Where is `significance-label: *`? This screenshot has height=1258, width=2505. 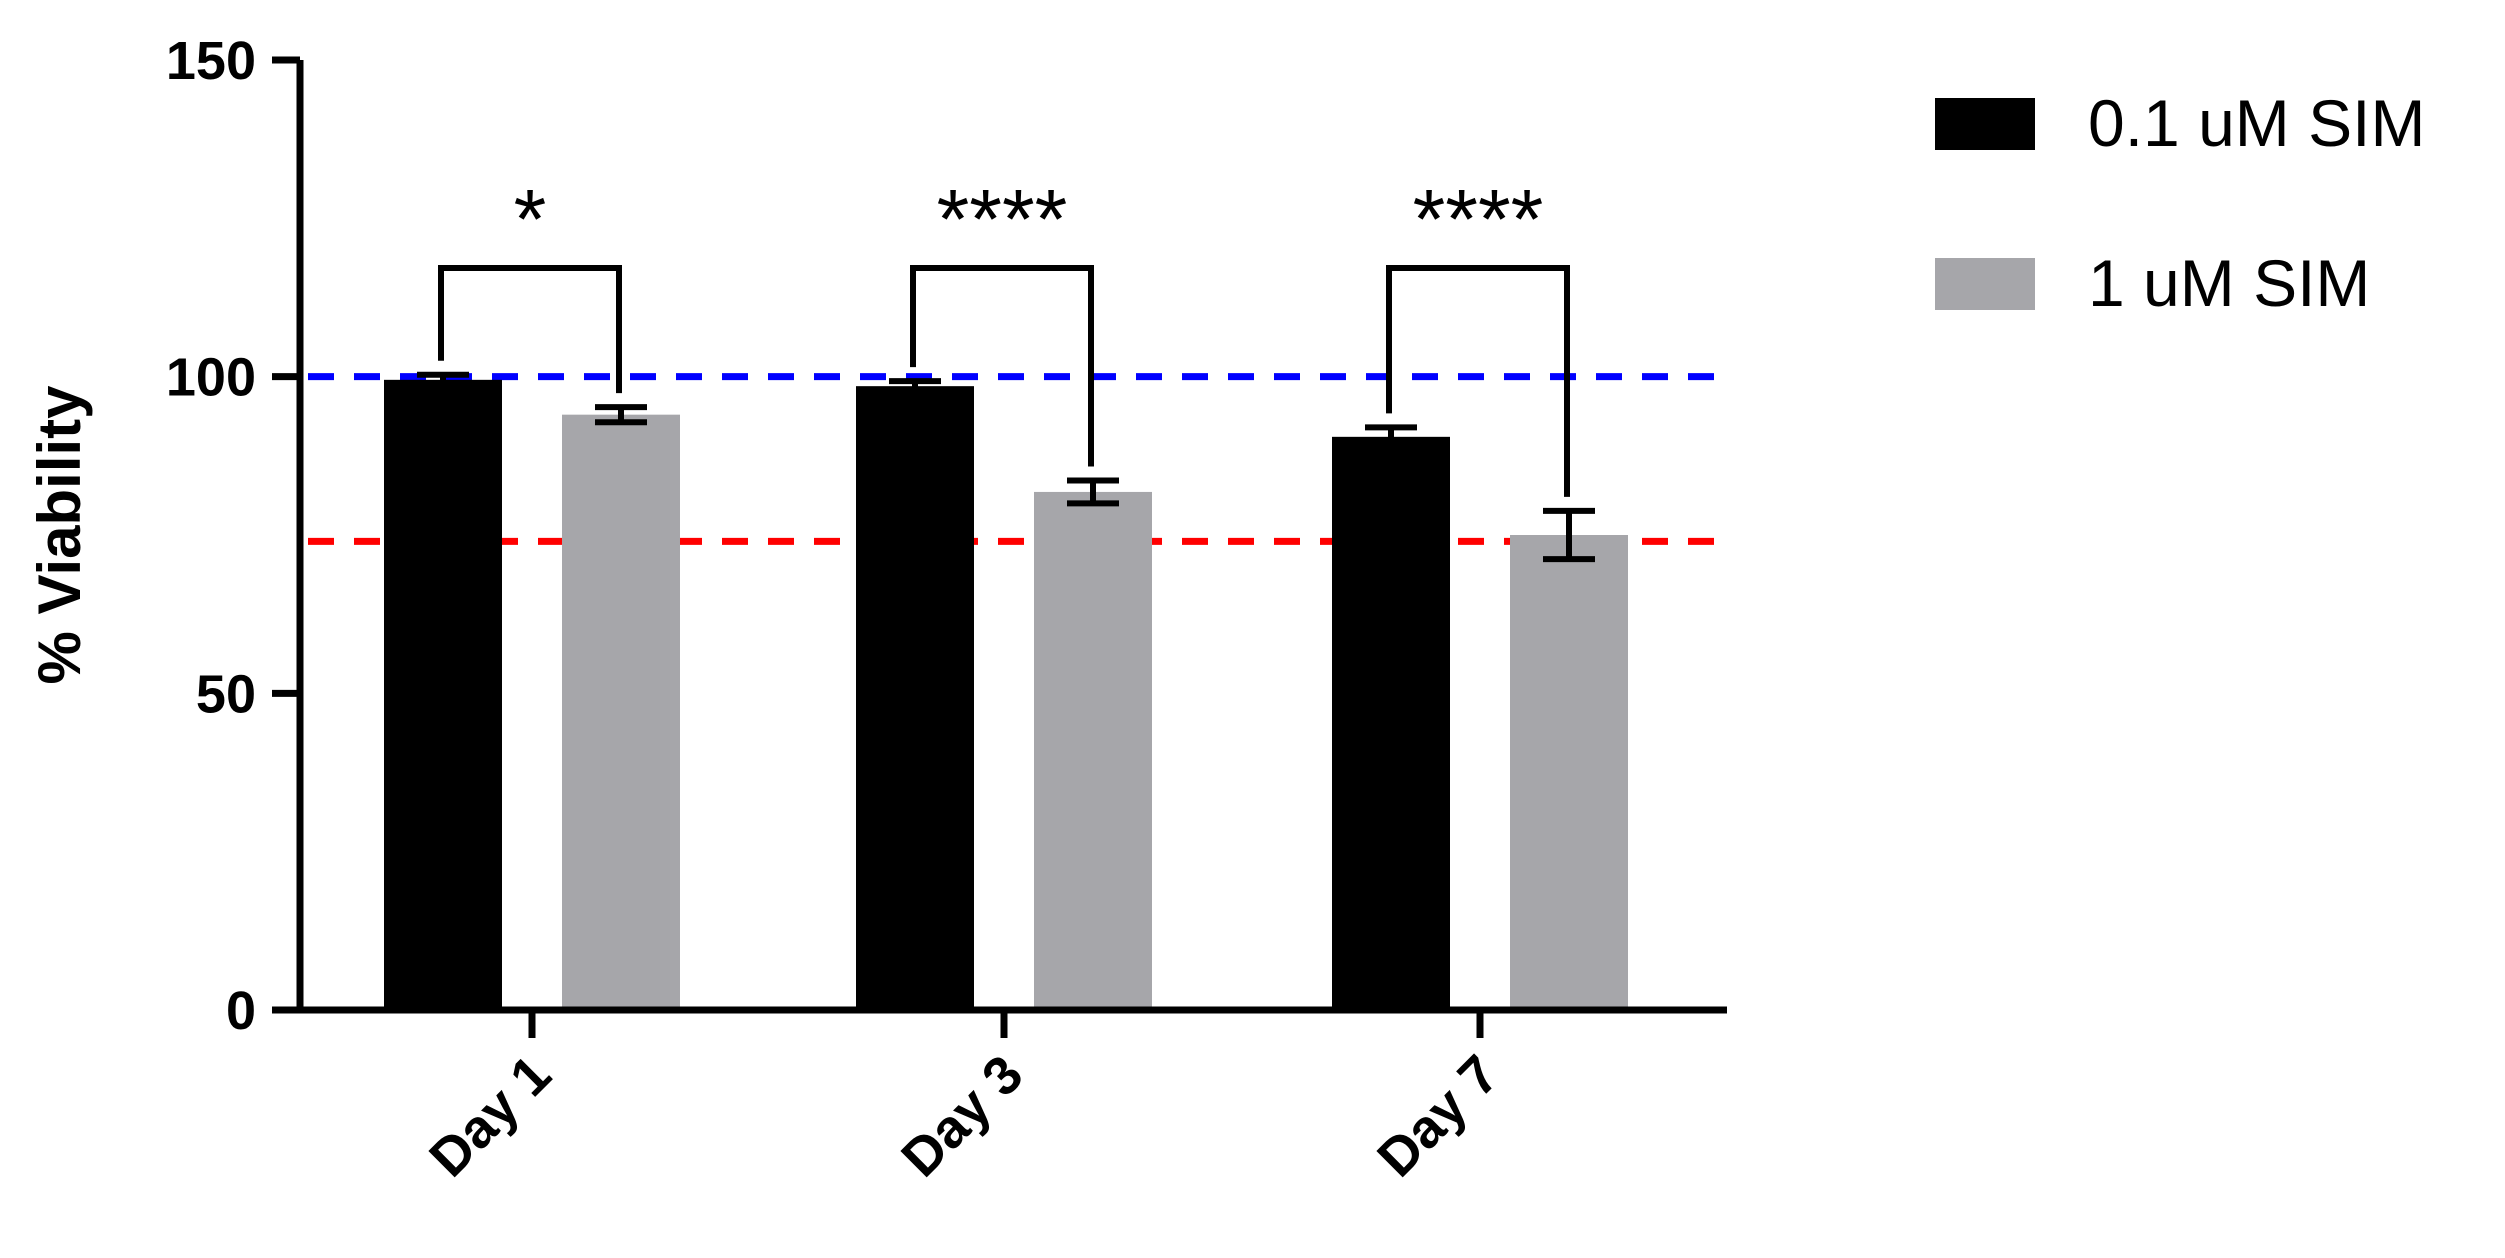
significance-label: * is located at coordinates (530, 219).